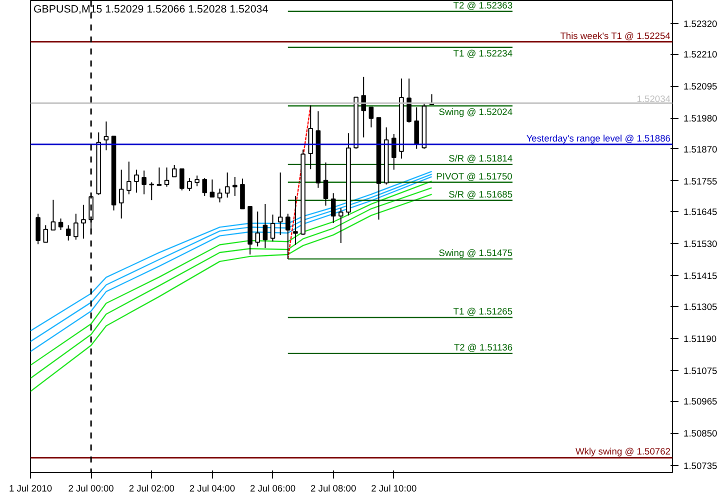  What do you see at coordinates (394, 489) in the screenshot?
I see `x-tick-label: 2 Jul 10:00` at bounding box center [394, 489].